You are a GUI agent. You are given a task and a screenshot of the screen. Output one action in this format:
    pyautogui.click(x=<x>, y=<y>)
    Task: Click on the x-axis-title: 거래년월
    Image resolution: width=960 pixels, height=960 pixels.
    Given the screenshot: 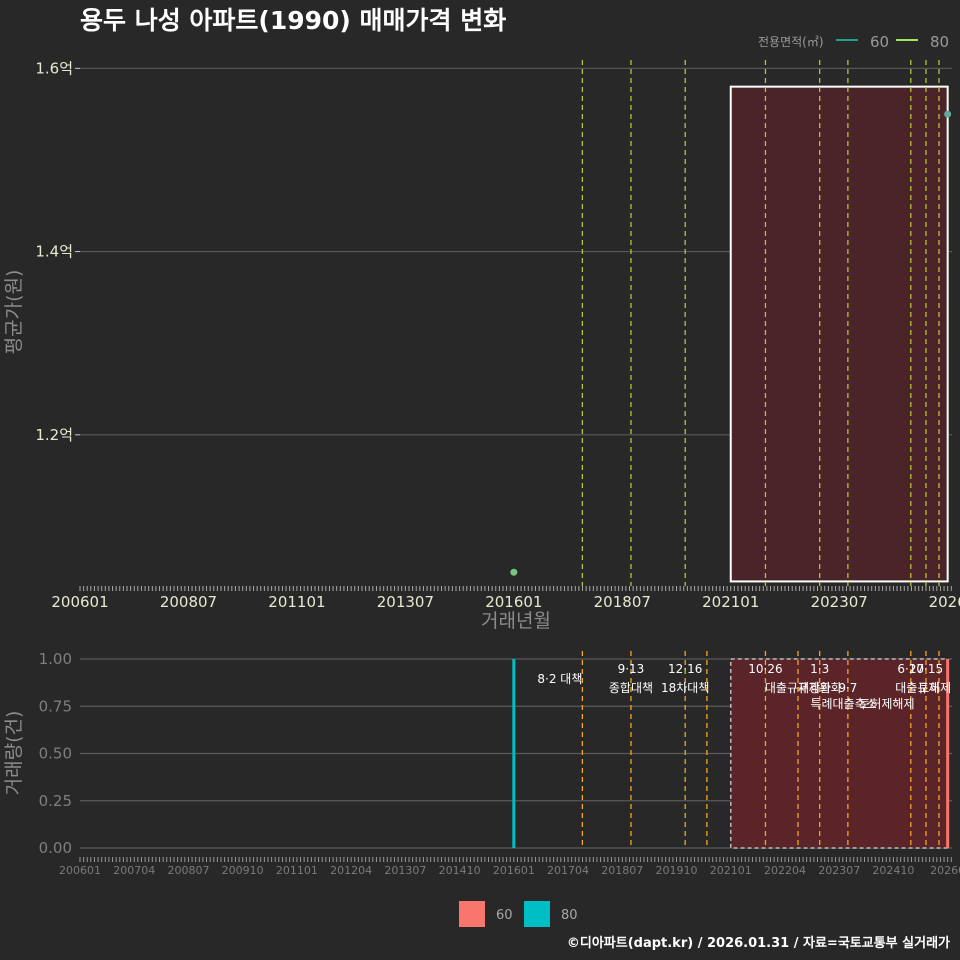 What is the action you would take?
    pyautogui.click(x=516, y=621)
    